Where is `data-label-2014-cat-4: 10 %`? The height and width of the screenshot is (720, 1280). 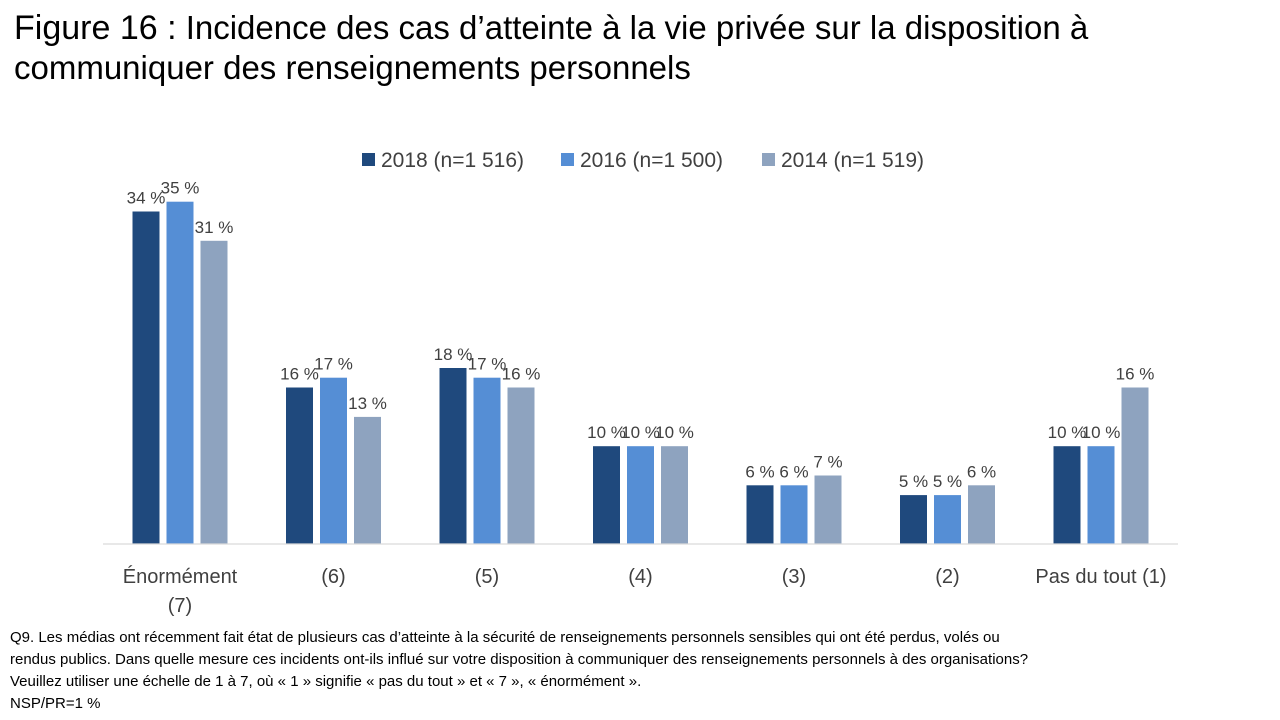
data-label-2014-cat-4: 10 % is located at coordinates (674, 432).